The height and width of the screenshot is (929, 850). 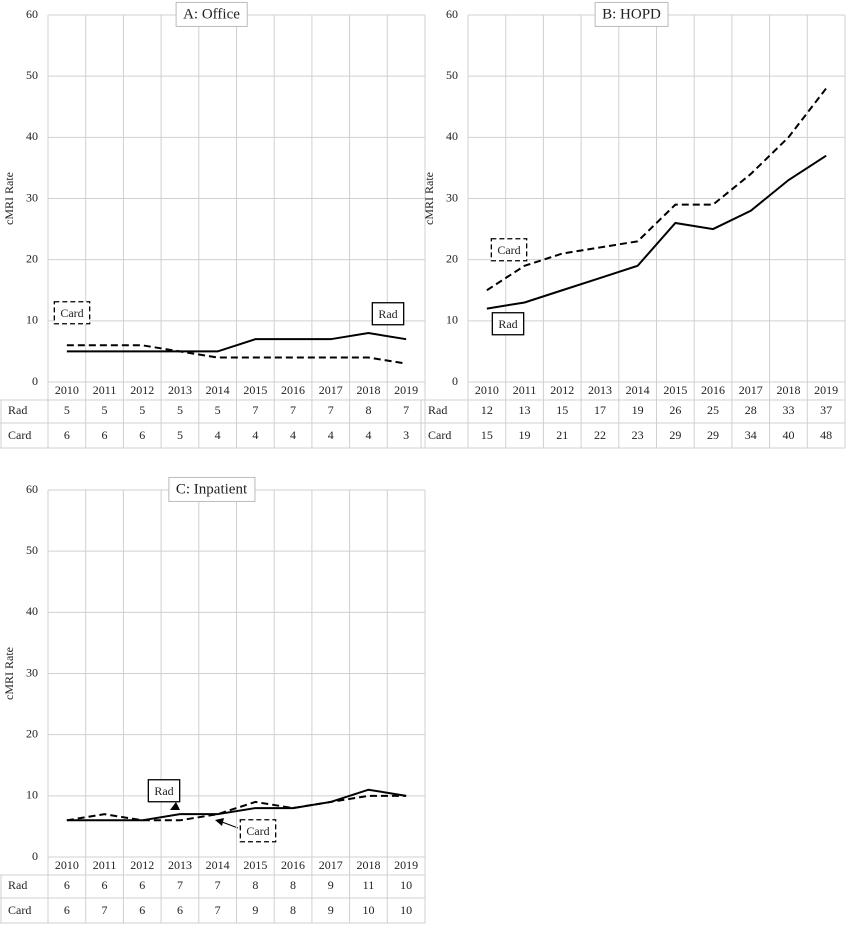 What do you see at coordinates (788, 435) in the screenshot?
I see `table-cell: 40` at bounding box center [788, 435].